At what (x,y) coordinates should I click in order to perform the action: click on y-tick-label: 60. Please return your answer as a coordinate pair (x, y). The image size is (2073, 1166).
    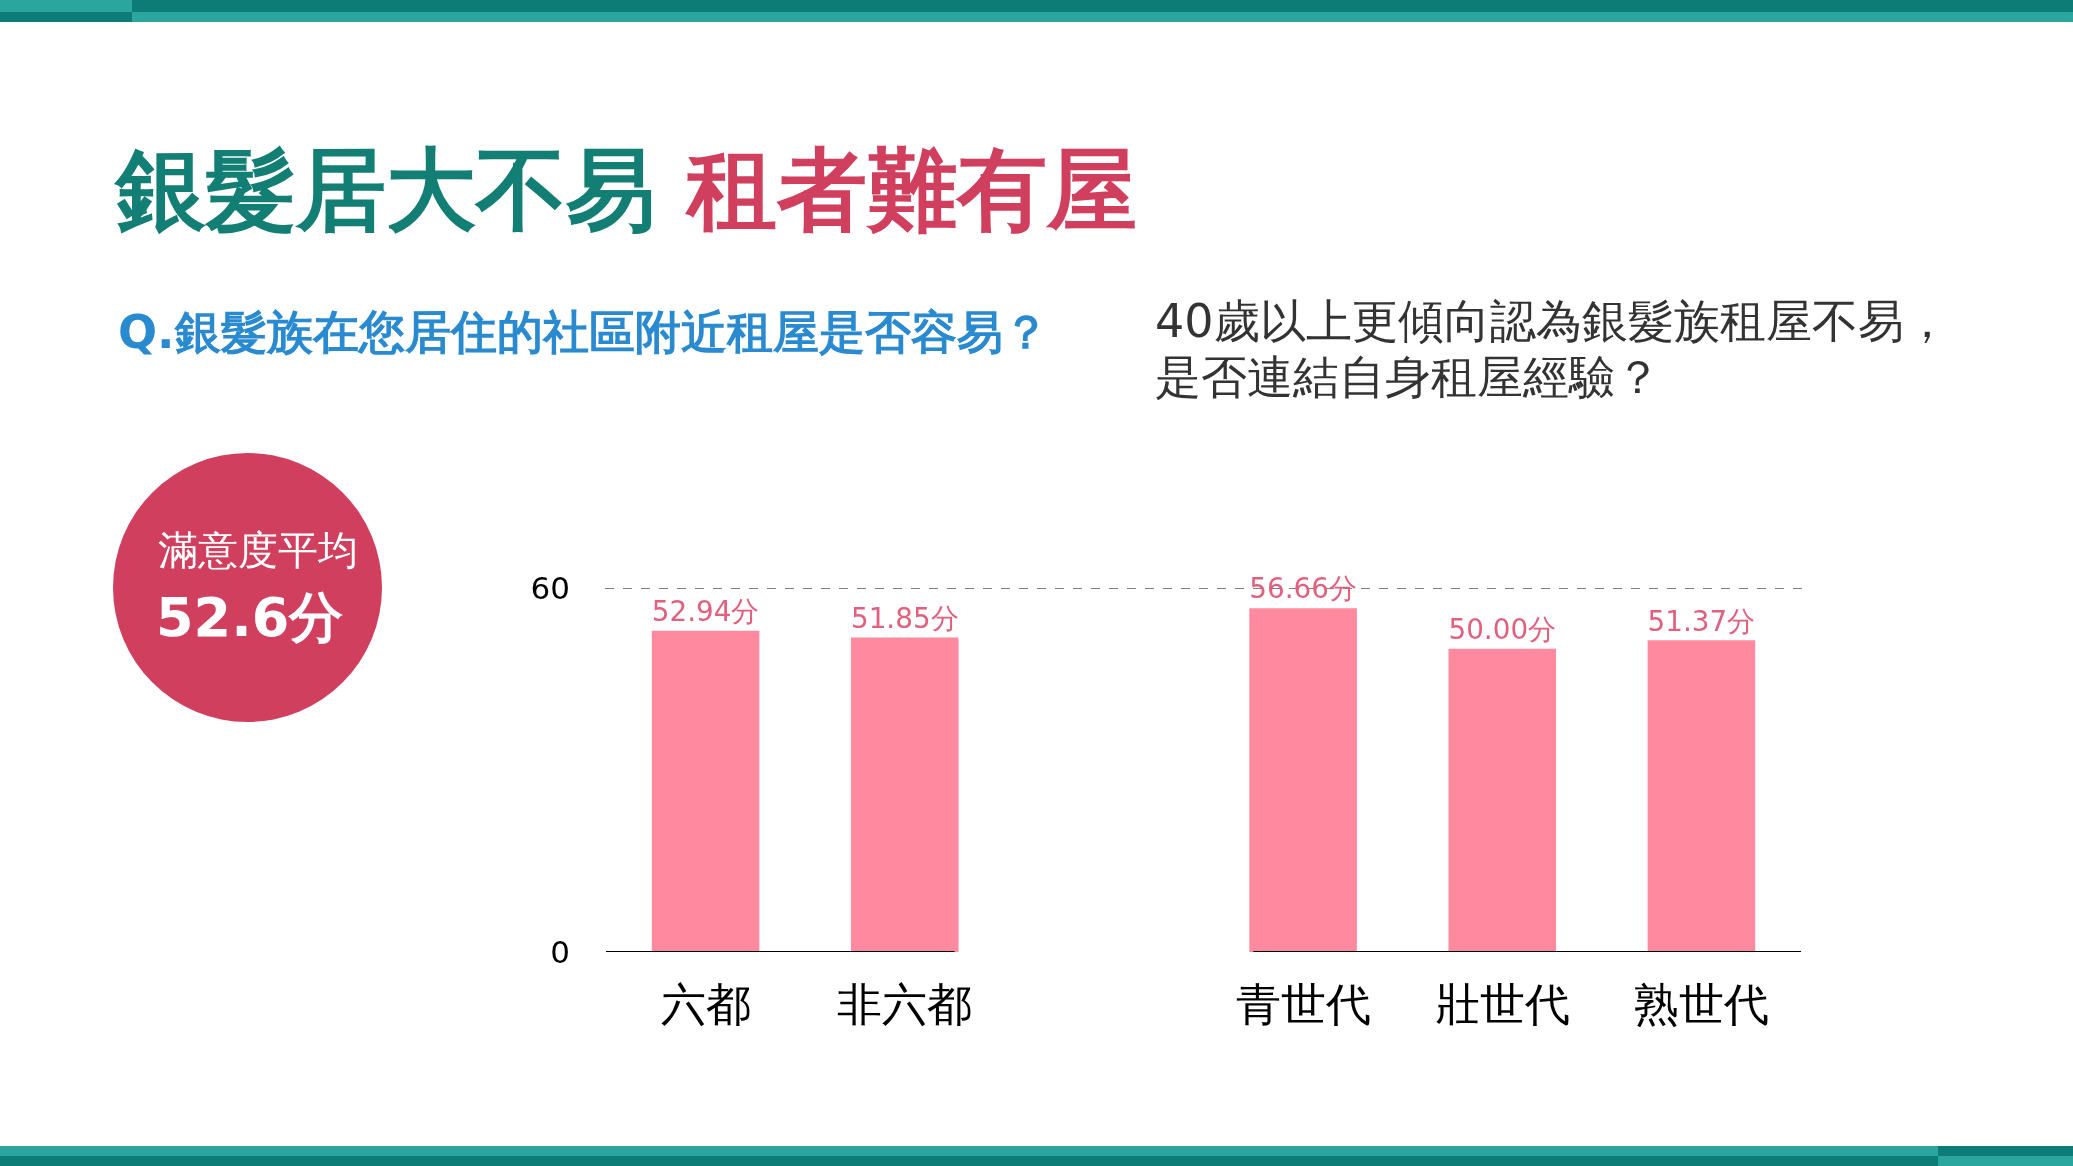
    Looking at the image, I should click on (550, 587).